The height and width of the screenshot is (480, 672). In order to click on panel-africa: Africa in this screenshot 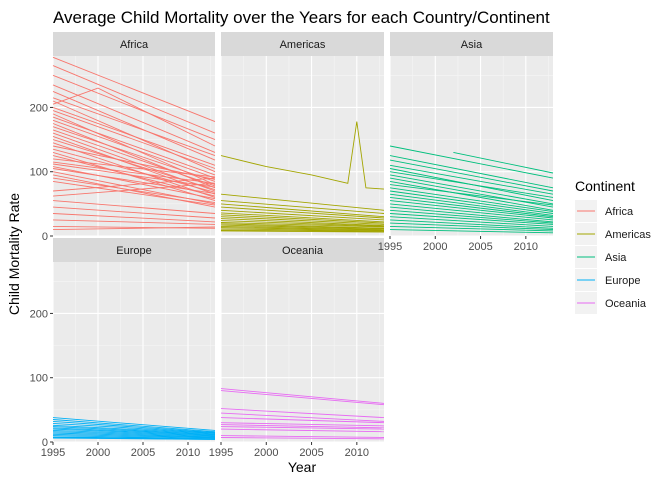, I will do `click(134, 134)`.